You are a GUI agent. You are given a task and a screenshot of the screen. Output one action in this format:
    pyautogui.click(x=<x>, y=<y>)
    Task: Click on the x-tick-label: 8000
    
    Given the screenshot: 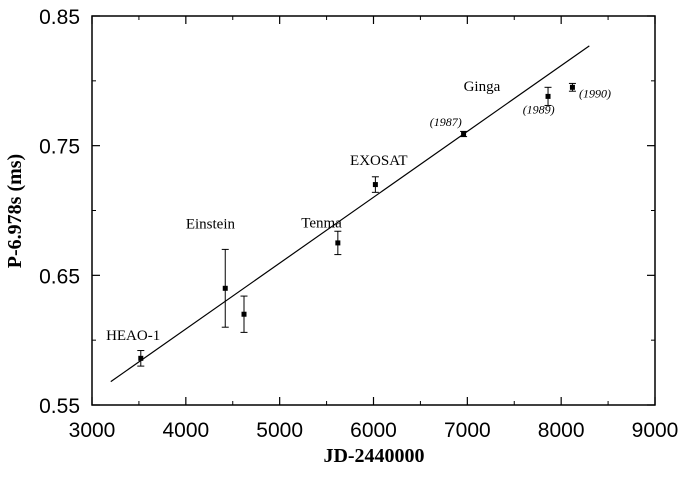 What is the action you would take?
    pyautogui.click(x=561, y=430)
    